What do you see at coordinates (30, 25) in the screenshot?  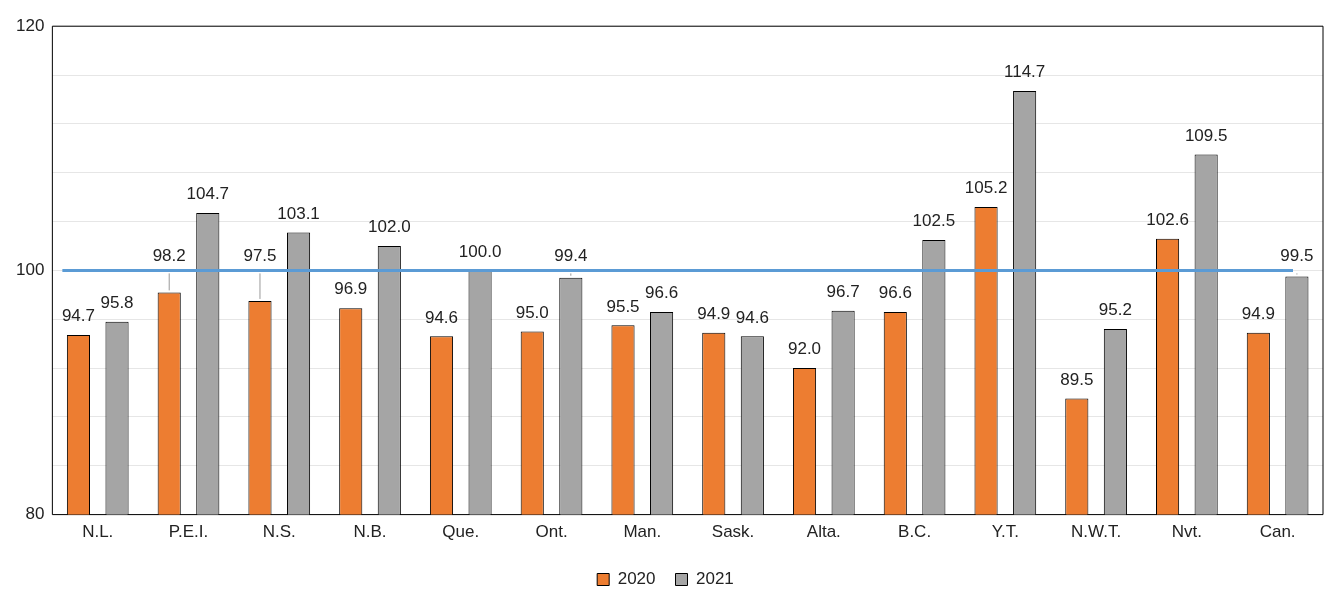 I see `y-tick-label: 120` at bounding box center [30, 25].